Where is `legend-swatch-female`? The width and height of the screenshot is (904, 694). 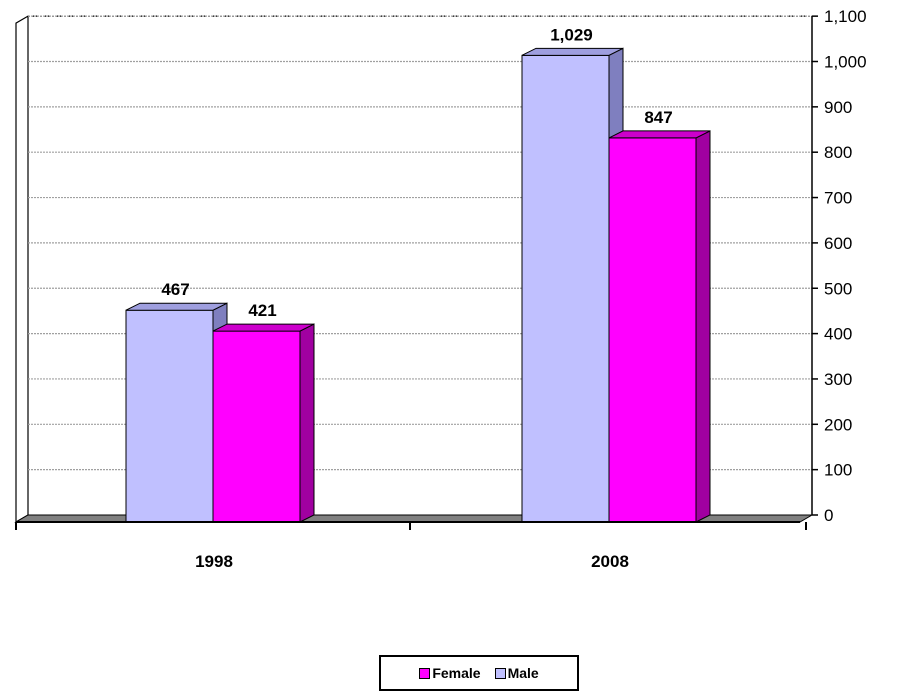
legend-swatch-female is located at coordinates (425, 673).